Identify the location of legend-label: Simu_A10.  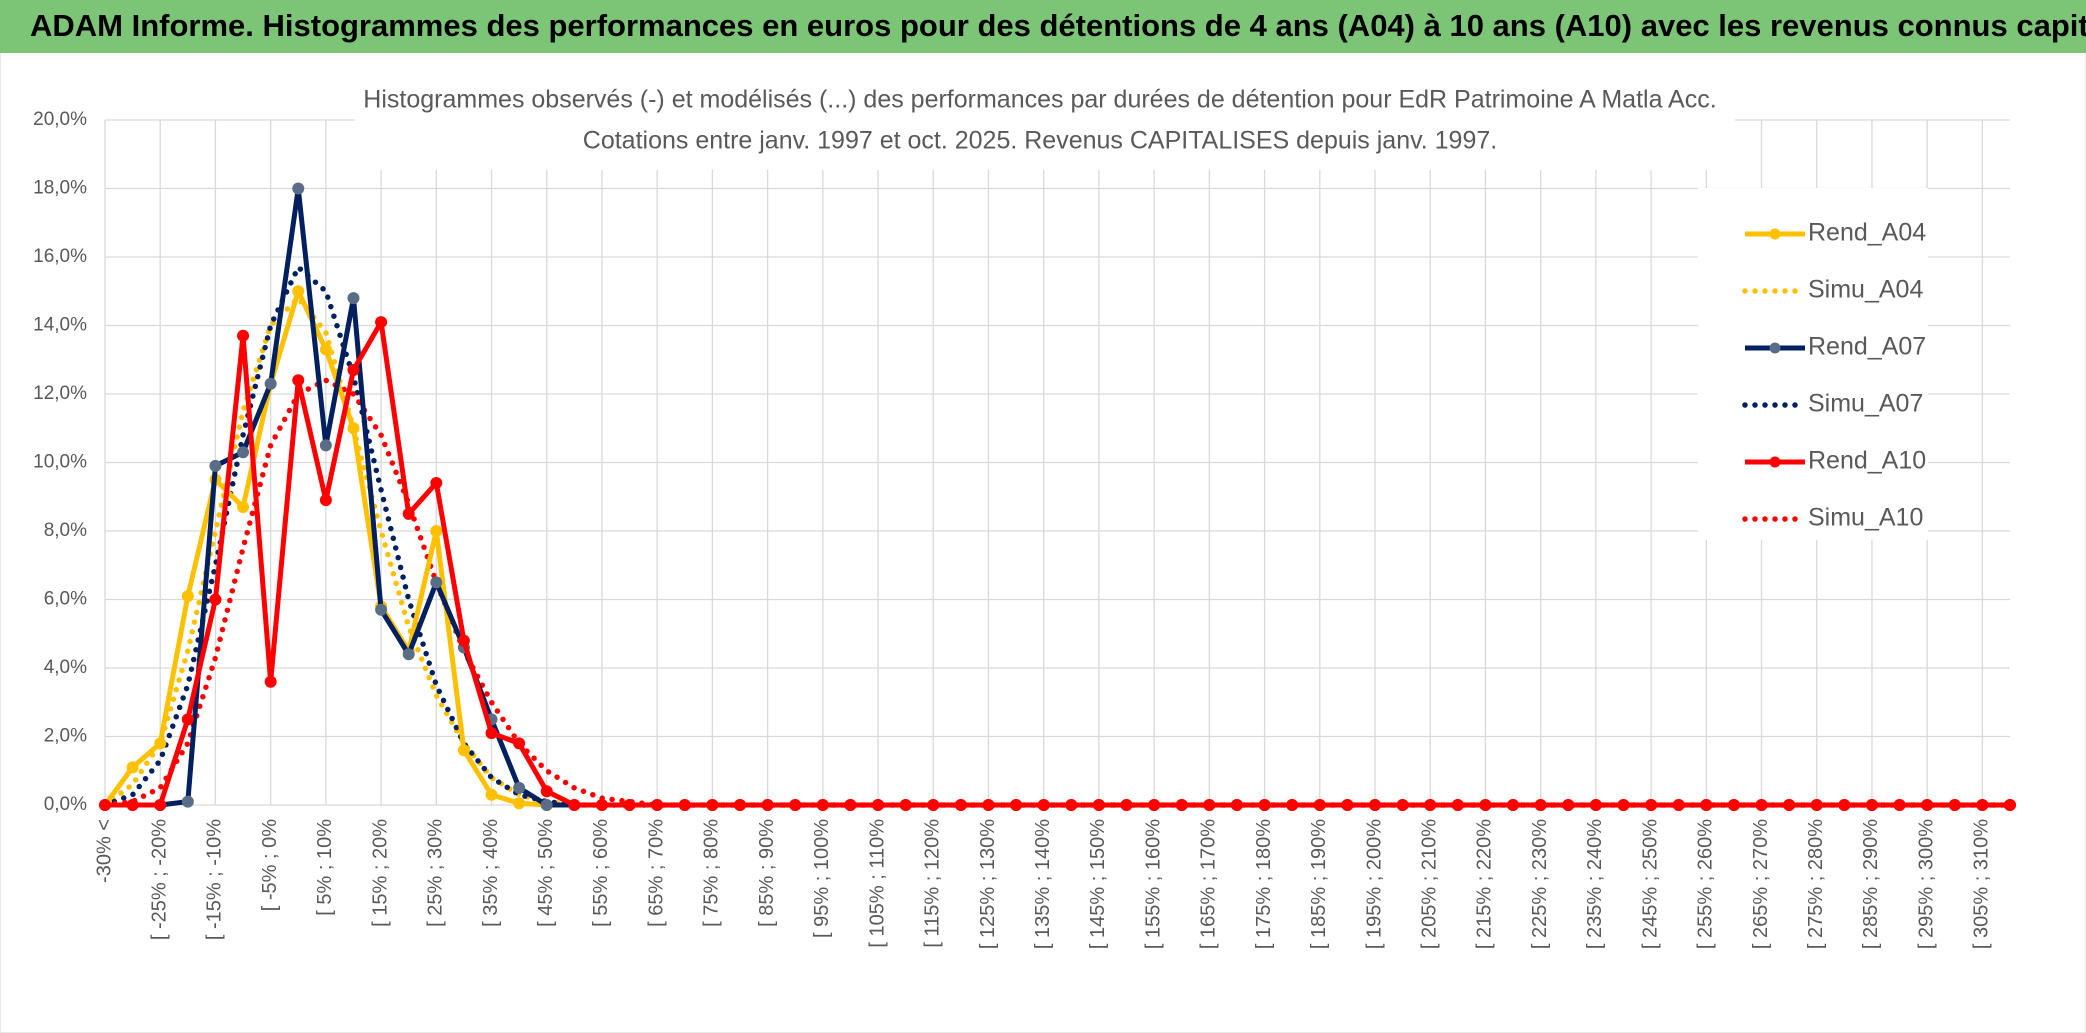
(1865, 518).